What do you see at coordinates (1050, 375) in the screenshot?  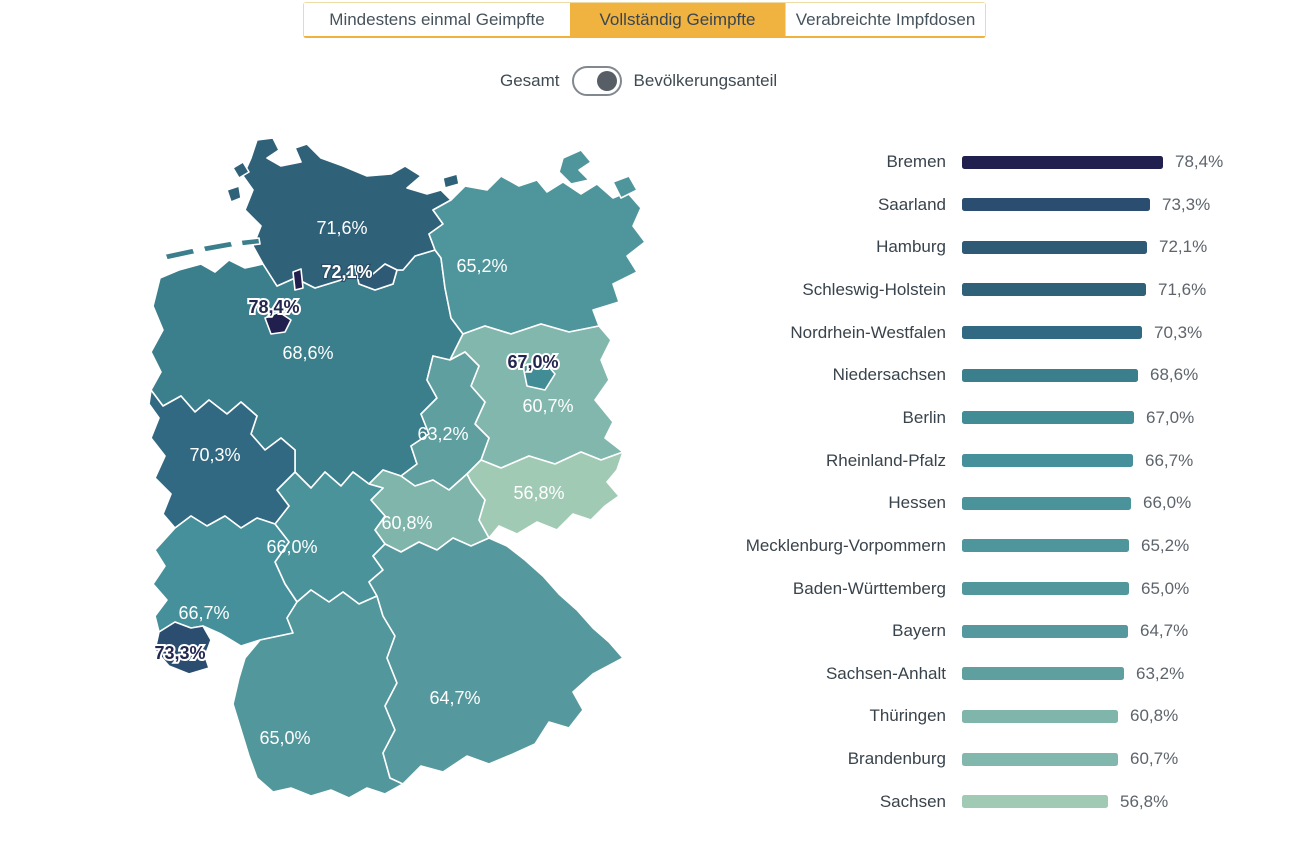 I see `bar-ni` at bounding box center [1050, 375].